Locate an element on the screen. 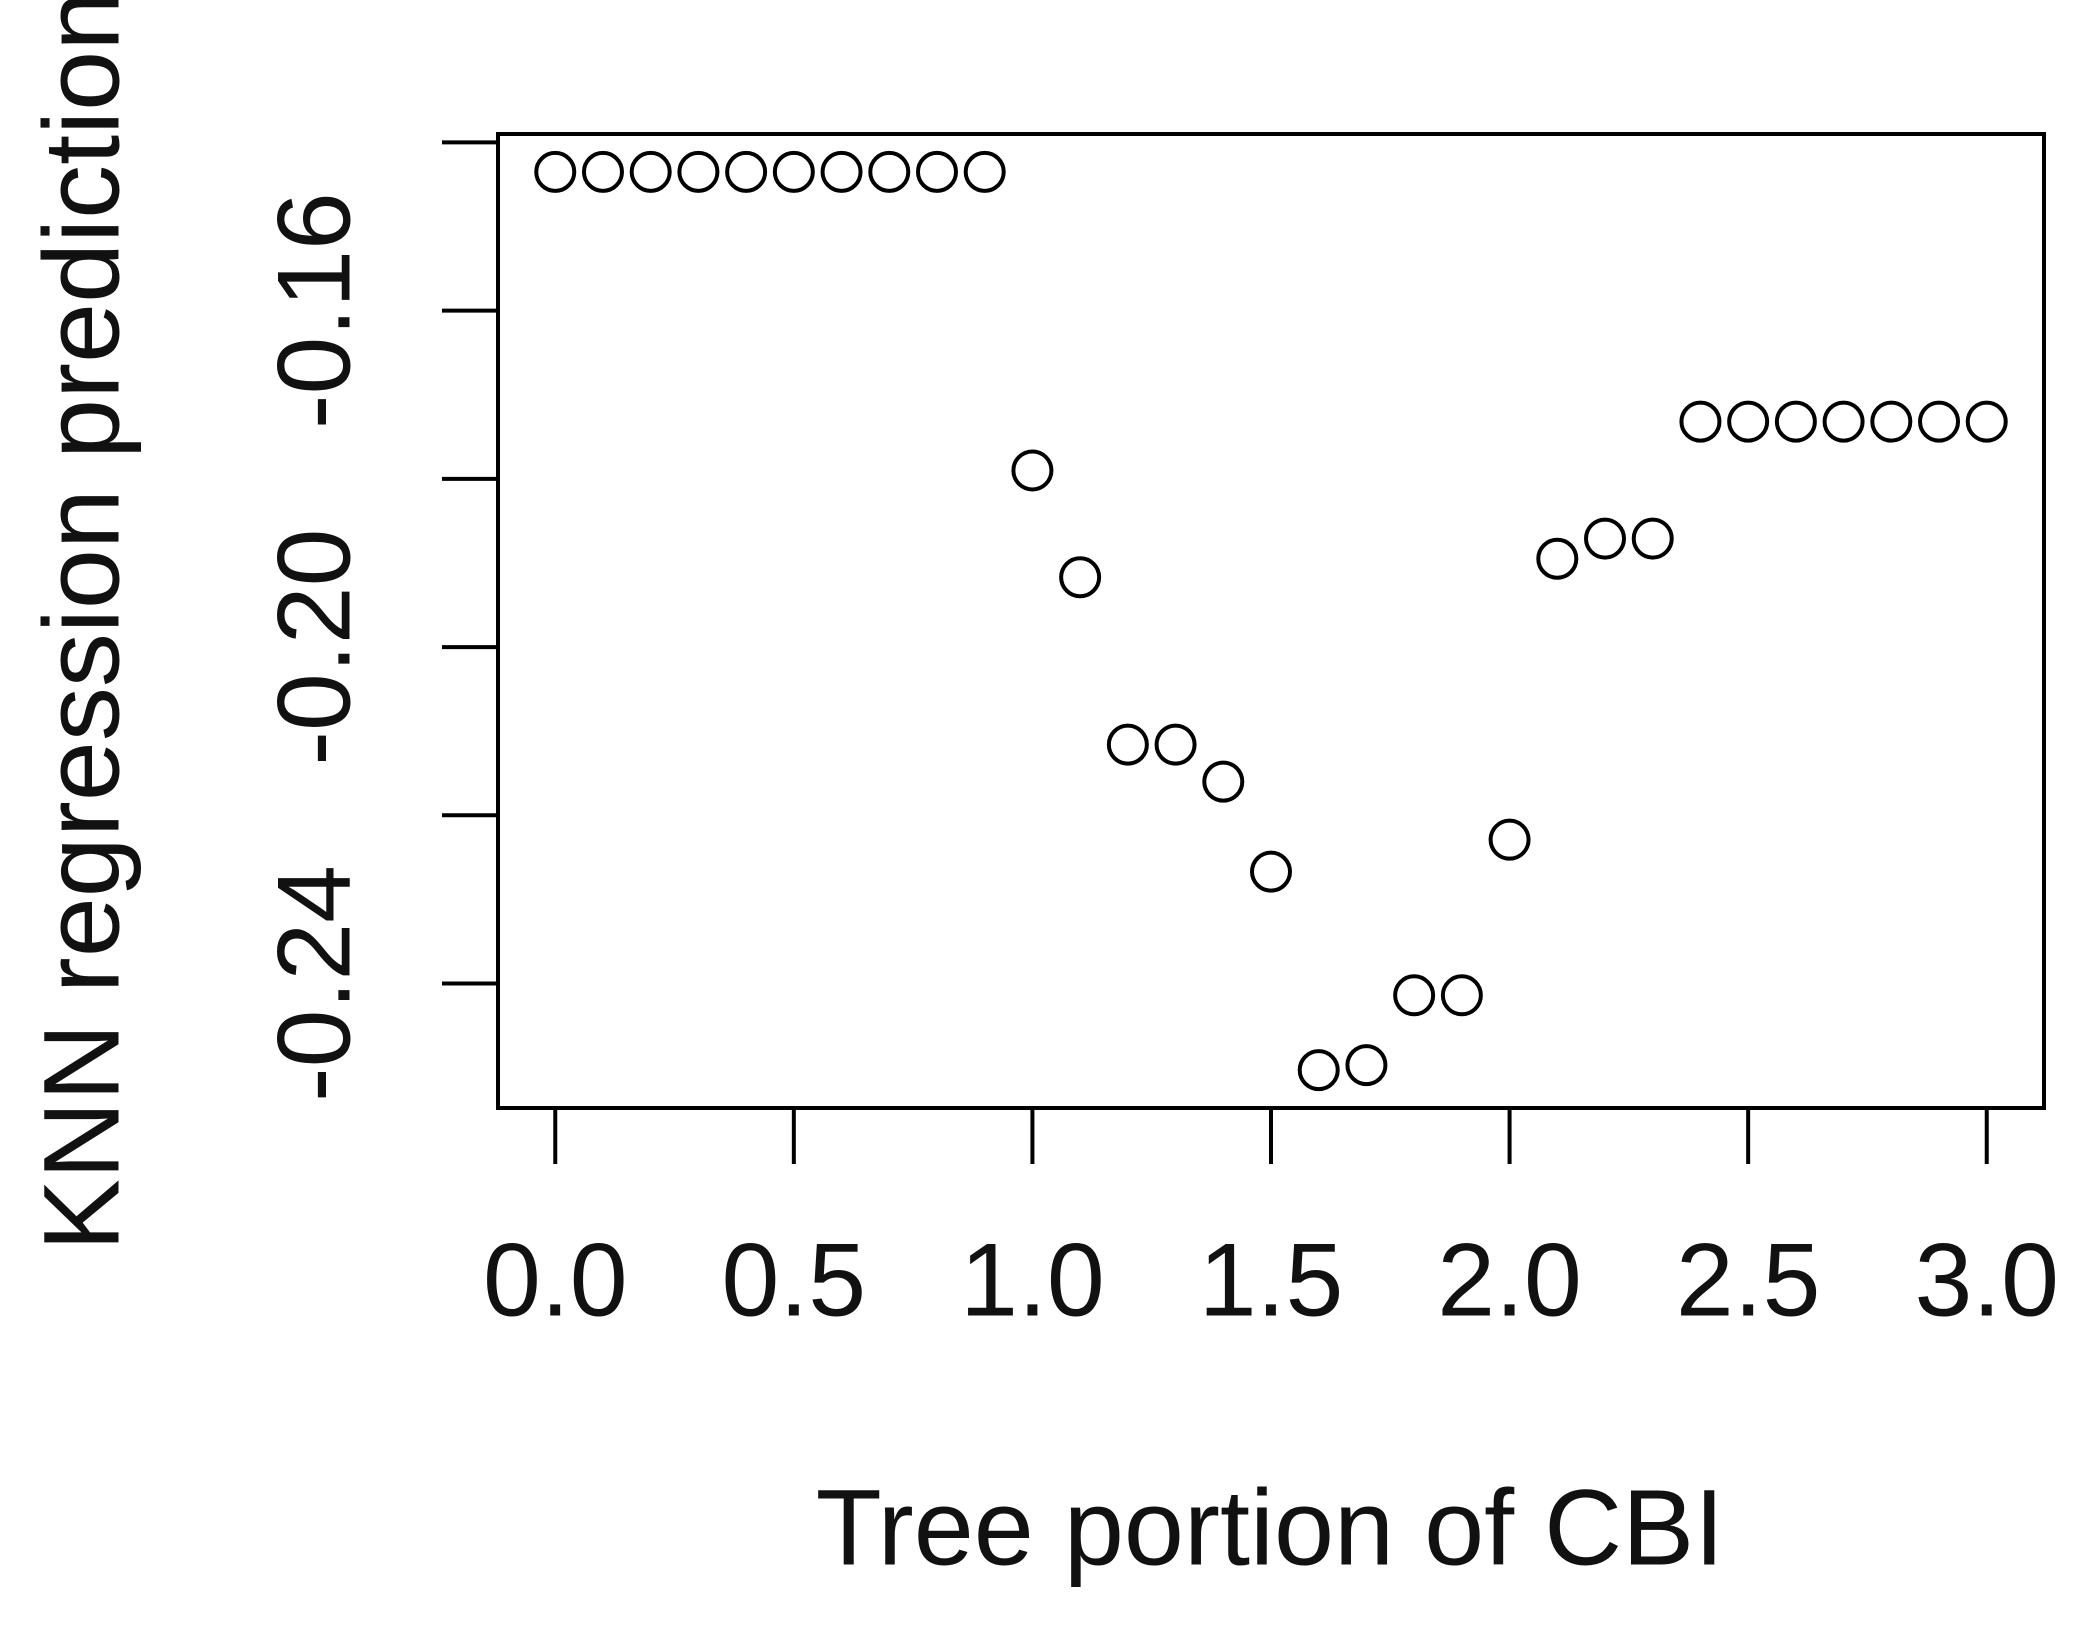  x-tick-label: 0.5 is located at coordinates (794, 1280).